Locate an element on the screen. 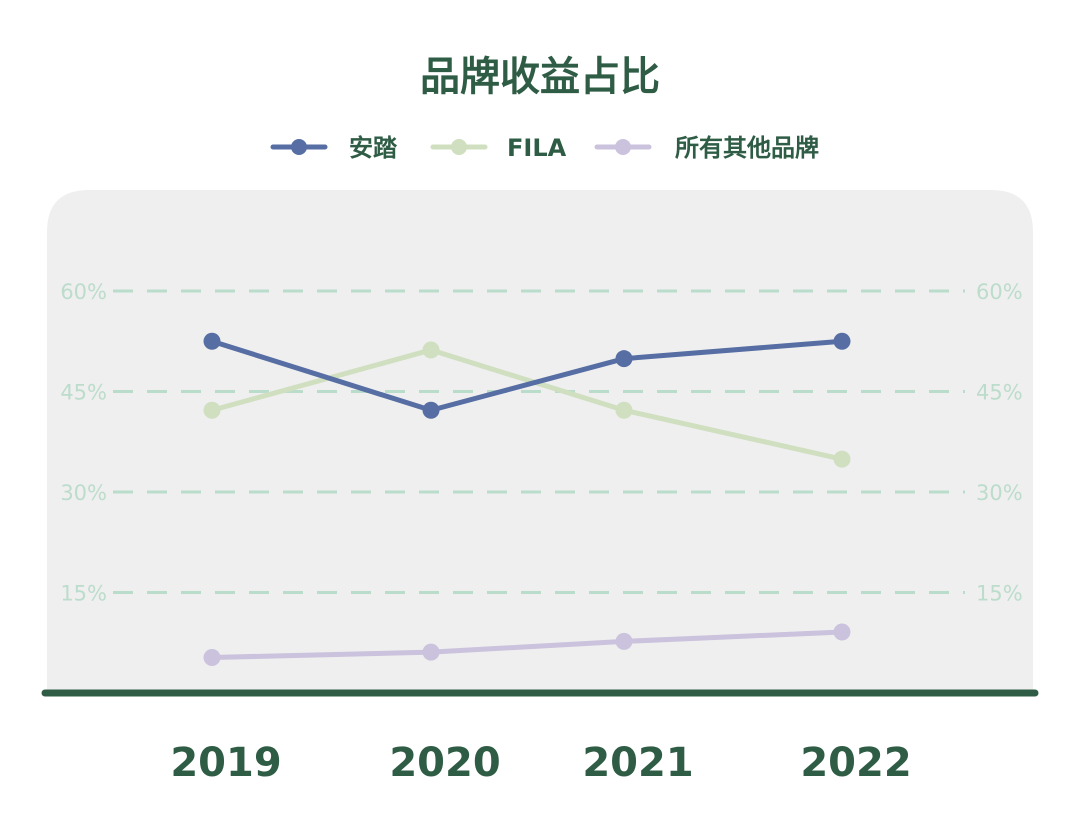 This screenshot has height=820, width=1080. legend-item-2: 所有其他品牌 is located at coordinates (706, 148).